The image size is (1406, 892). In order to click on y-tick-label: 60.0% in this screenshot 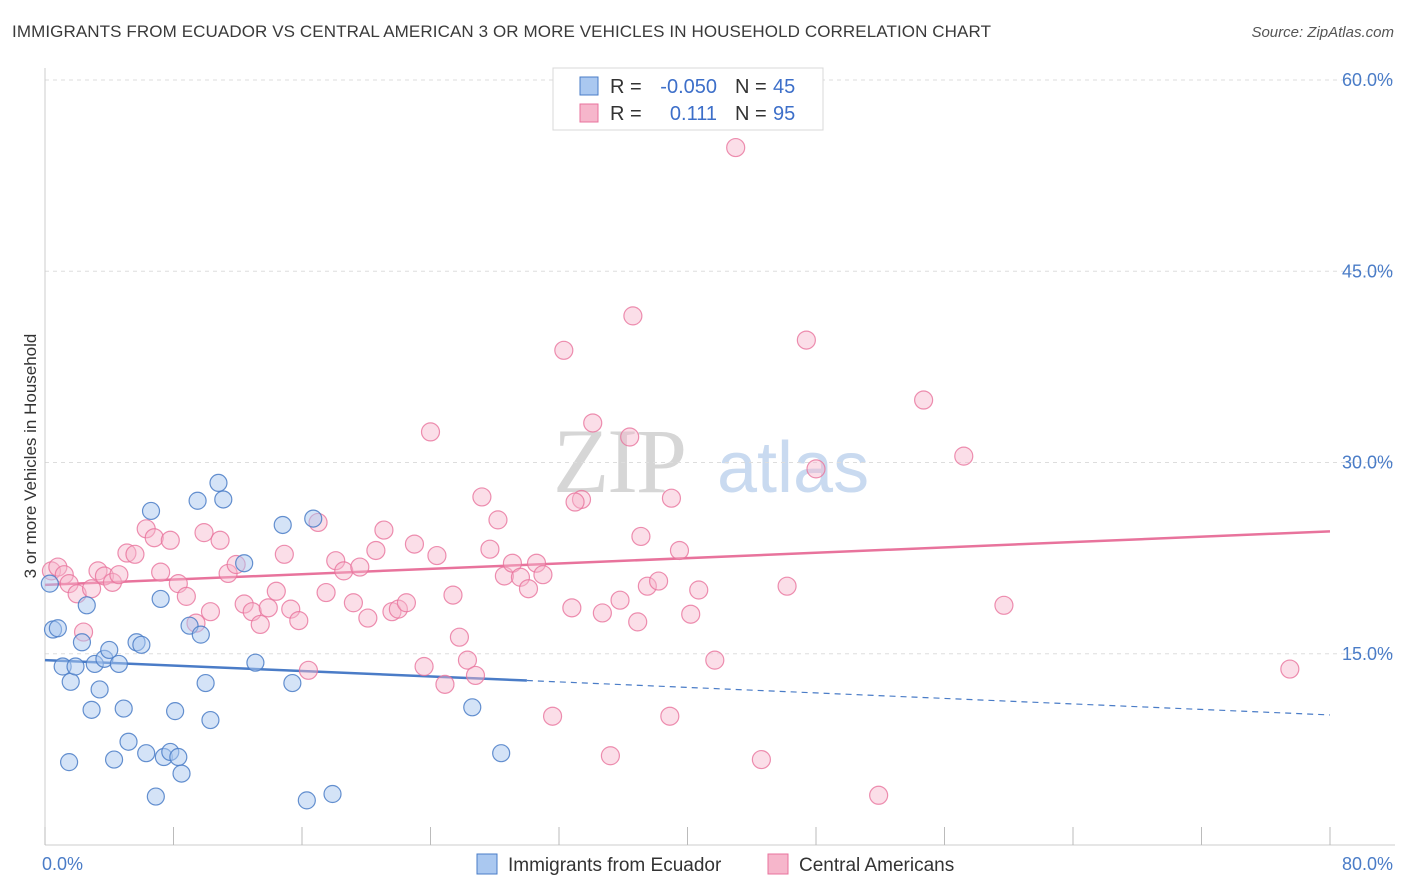, I will do `click(1367, 80)`.